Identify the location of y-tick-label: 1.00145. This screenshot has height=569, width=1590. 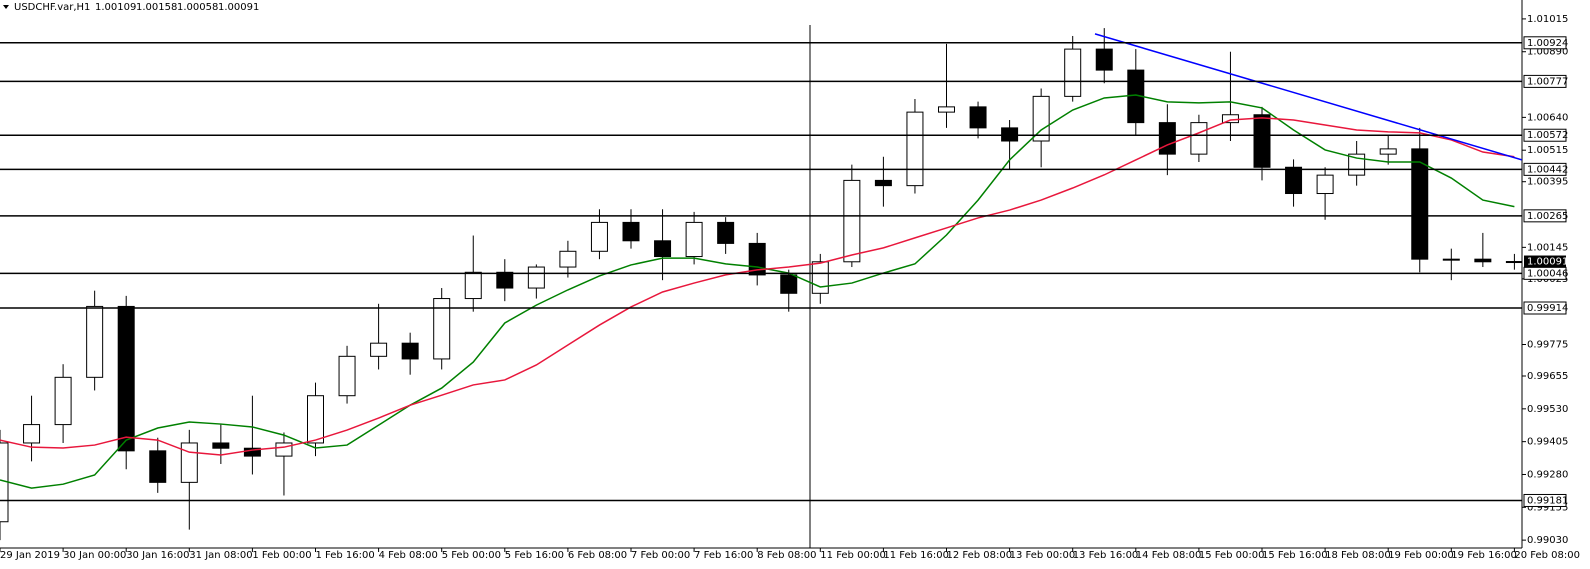
(1547, 247).